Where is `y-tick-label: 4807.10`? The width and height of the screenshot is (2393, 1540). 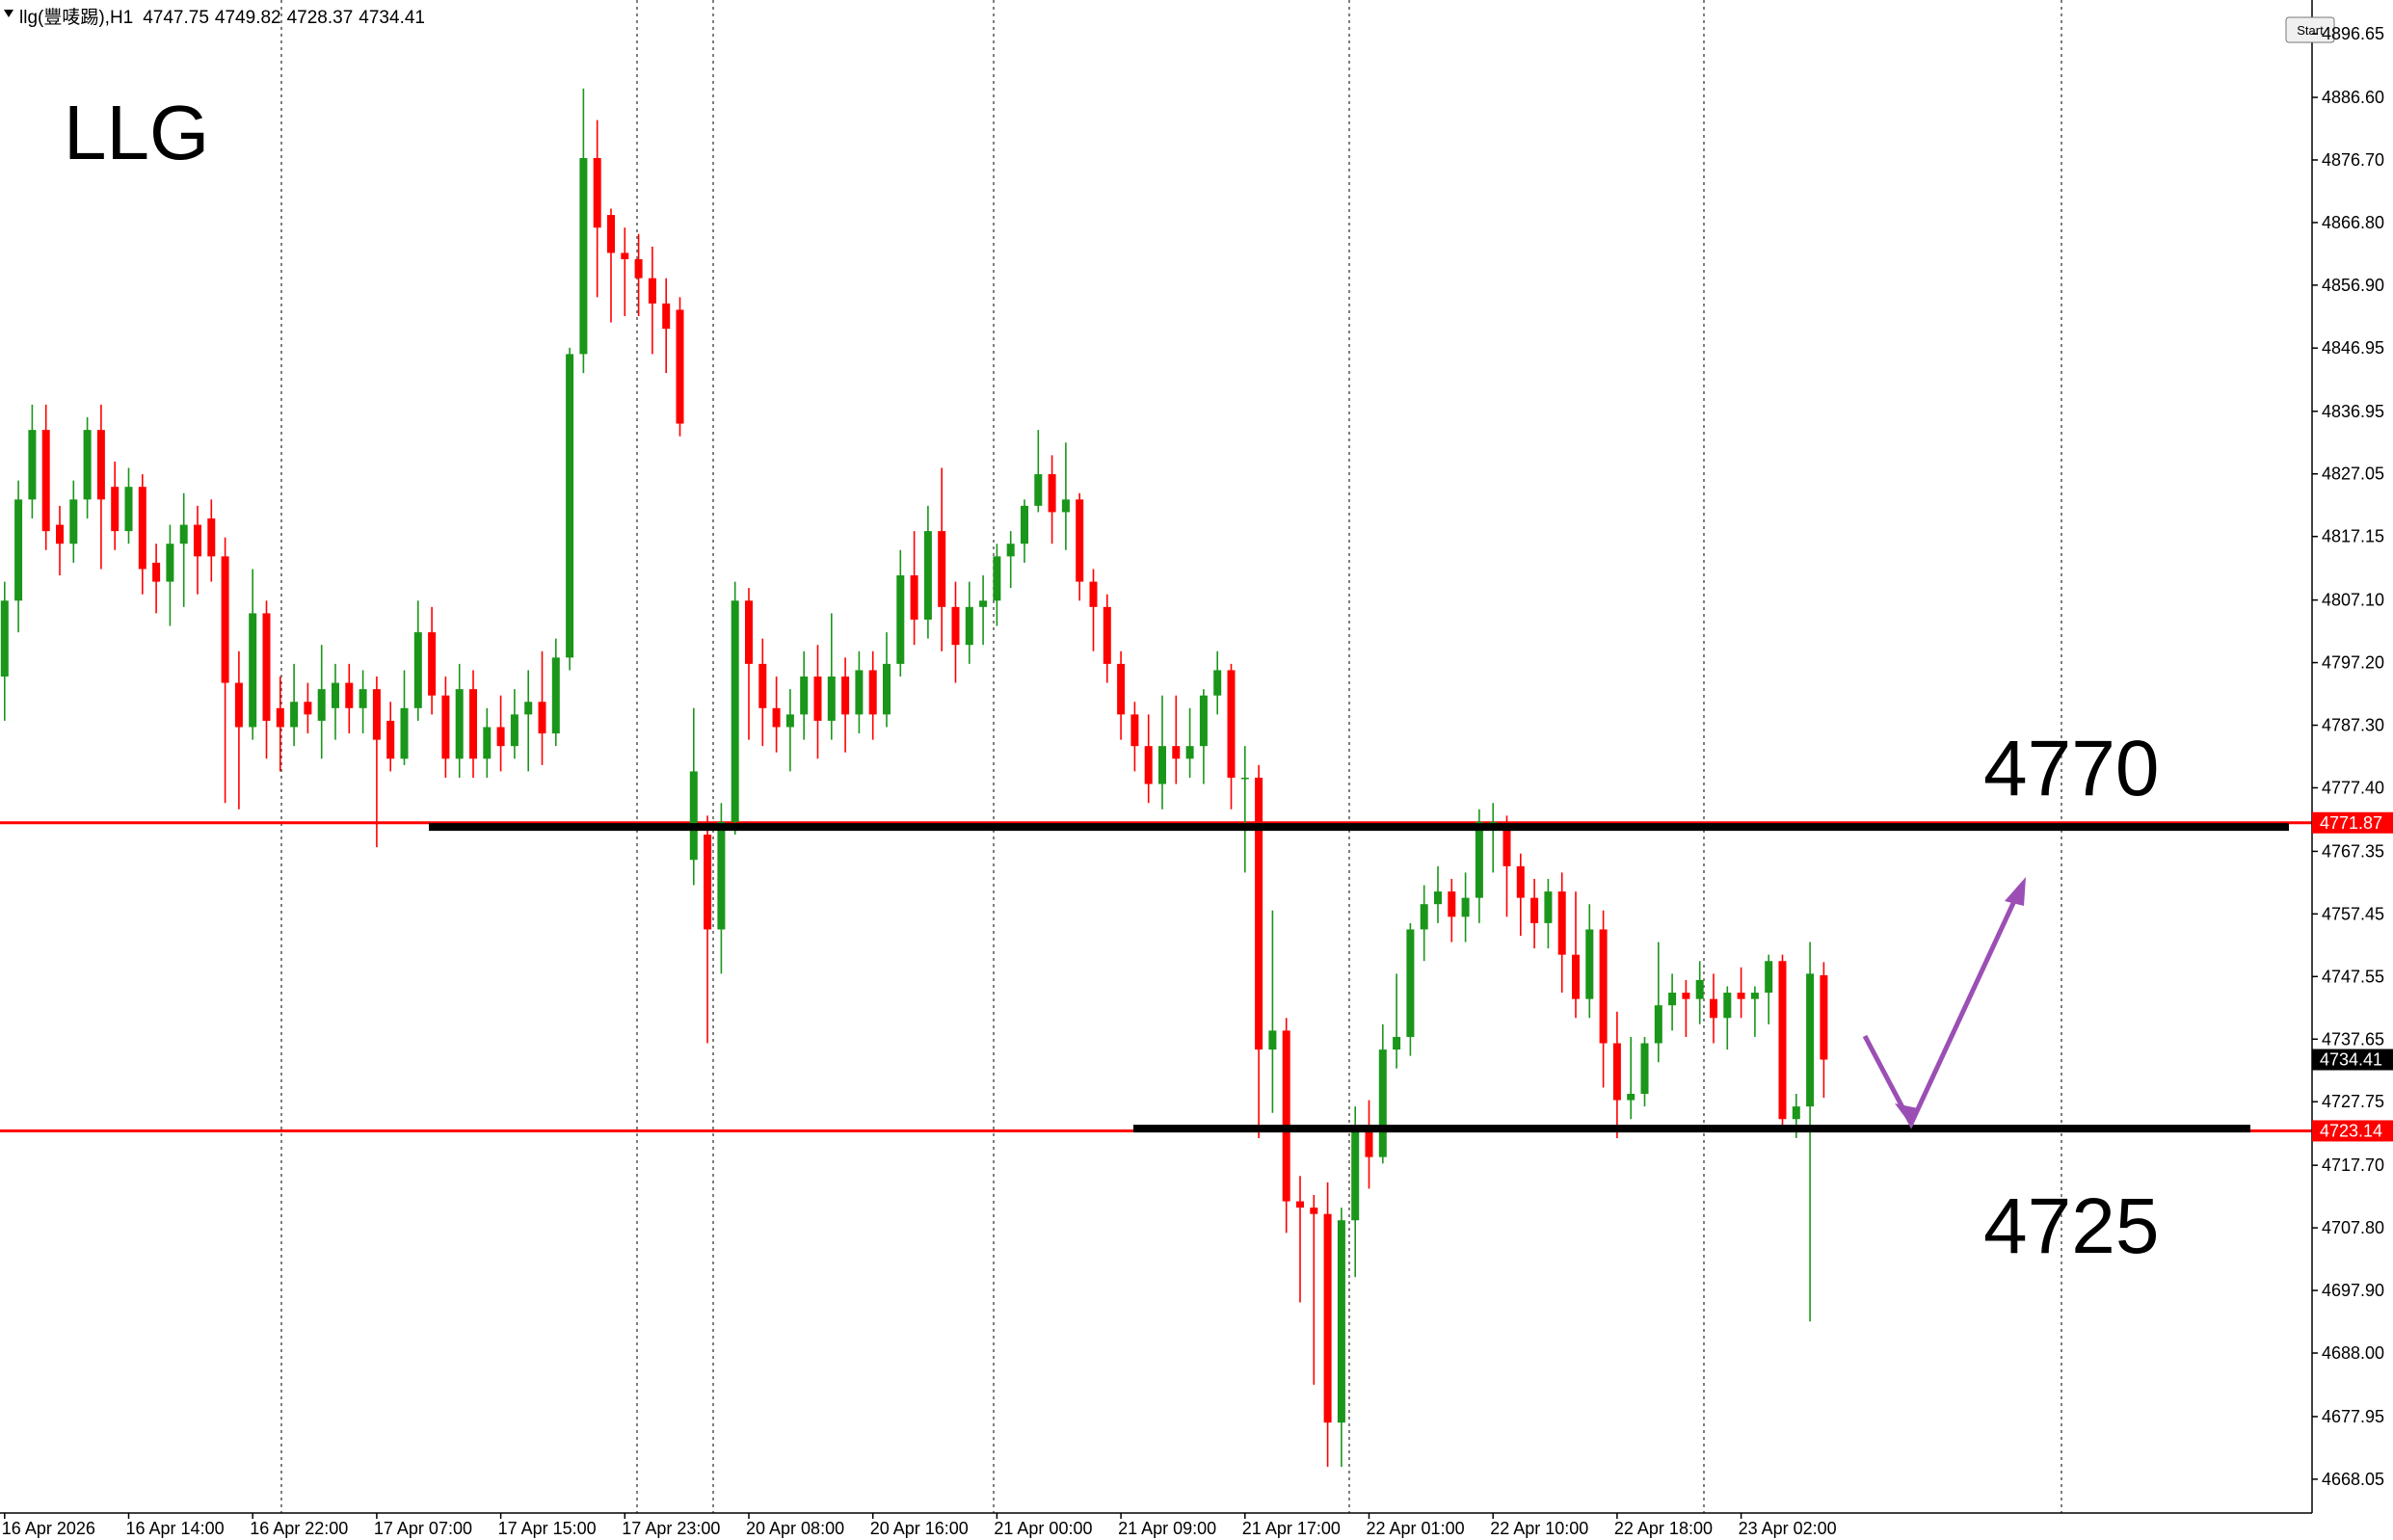
y-tick-label: 4807.10 is located at coordinates (2353, 600).